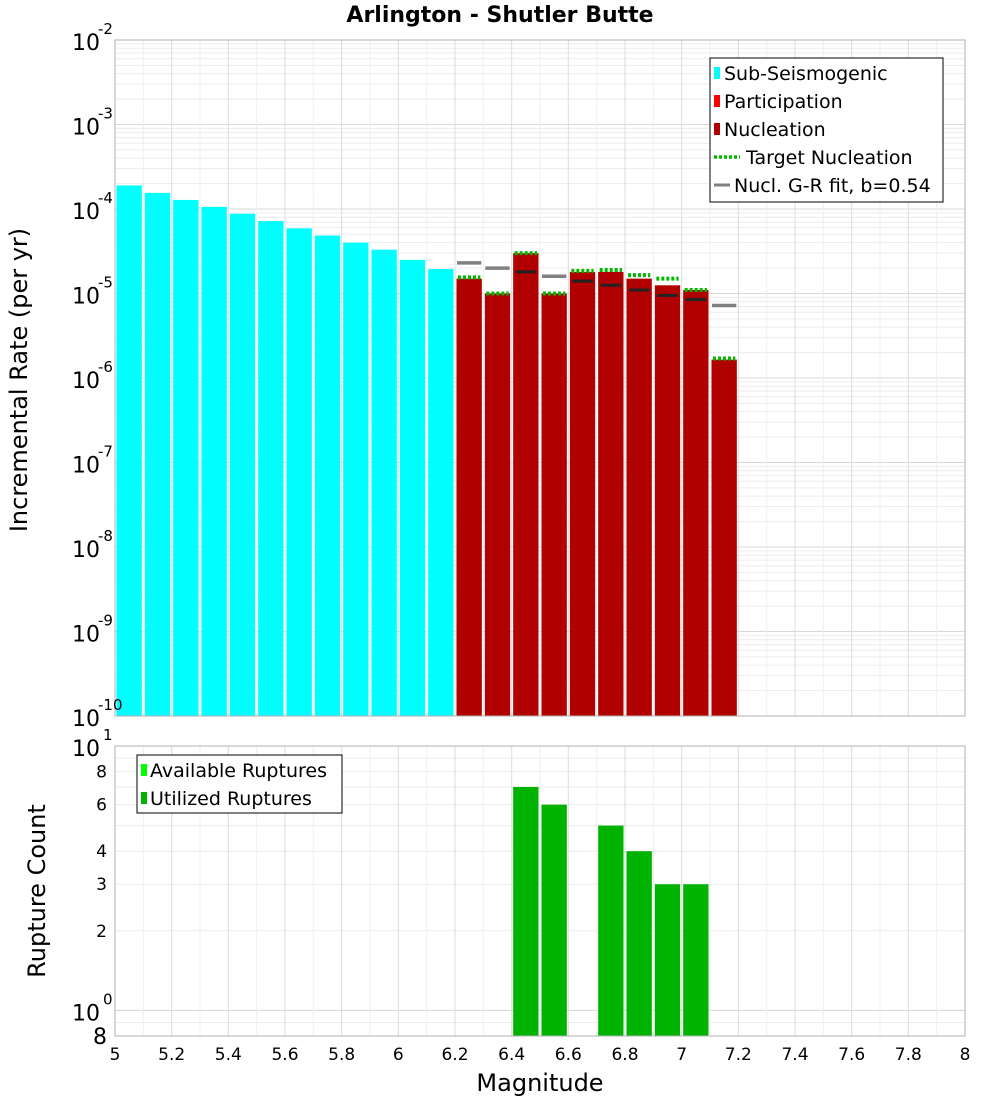 The width and height of the screenshot is (1000, 1104). Describe the element at coordinates (37, 891) in the screenshot. I see `bottom-y-axis-label: Rupture Count` at that location.